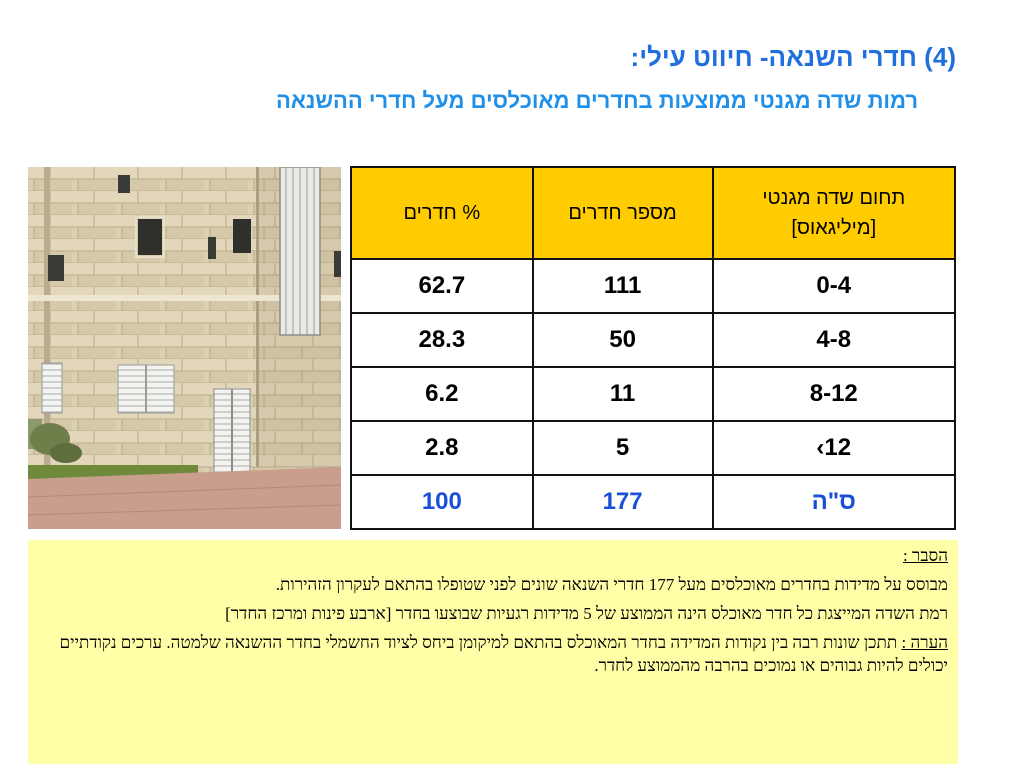  Describe the element at coordinates (834, 228) in the screenshot. I see `header-field-range-unit: [מיליגאוס]` at that location.